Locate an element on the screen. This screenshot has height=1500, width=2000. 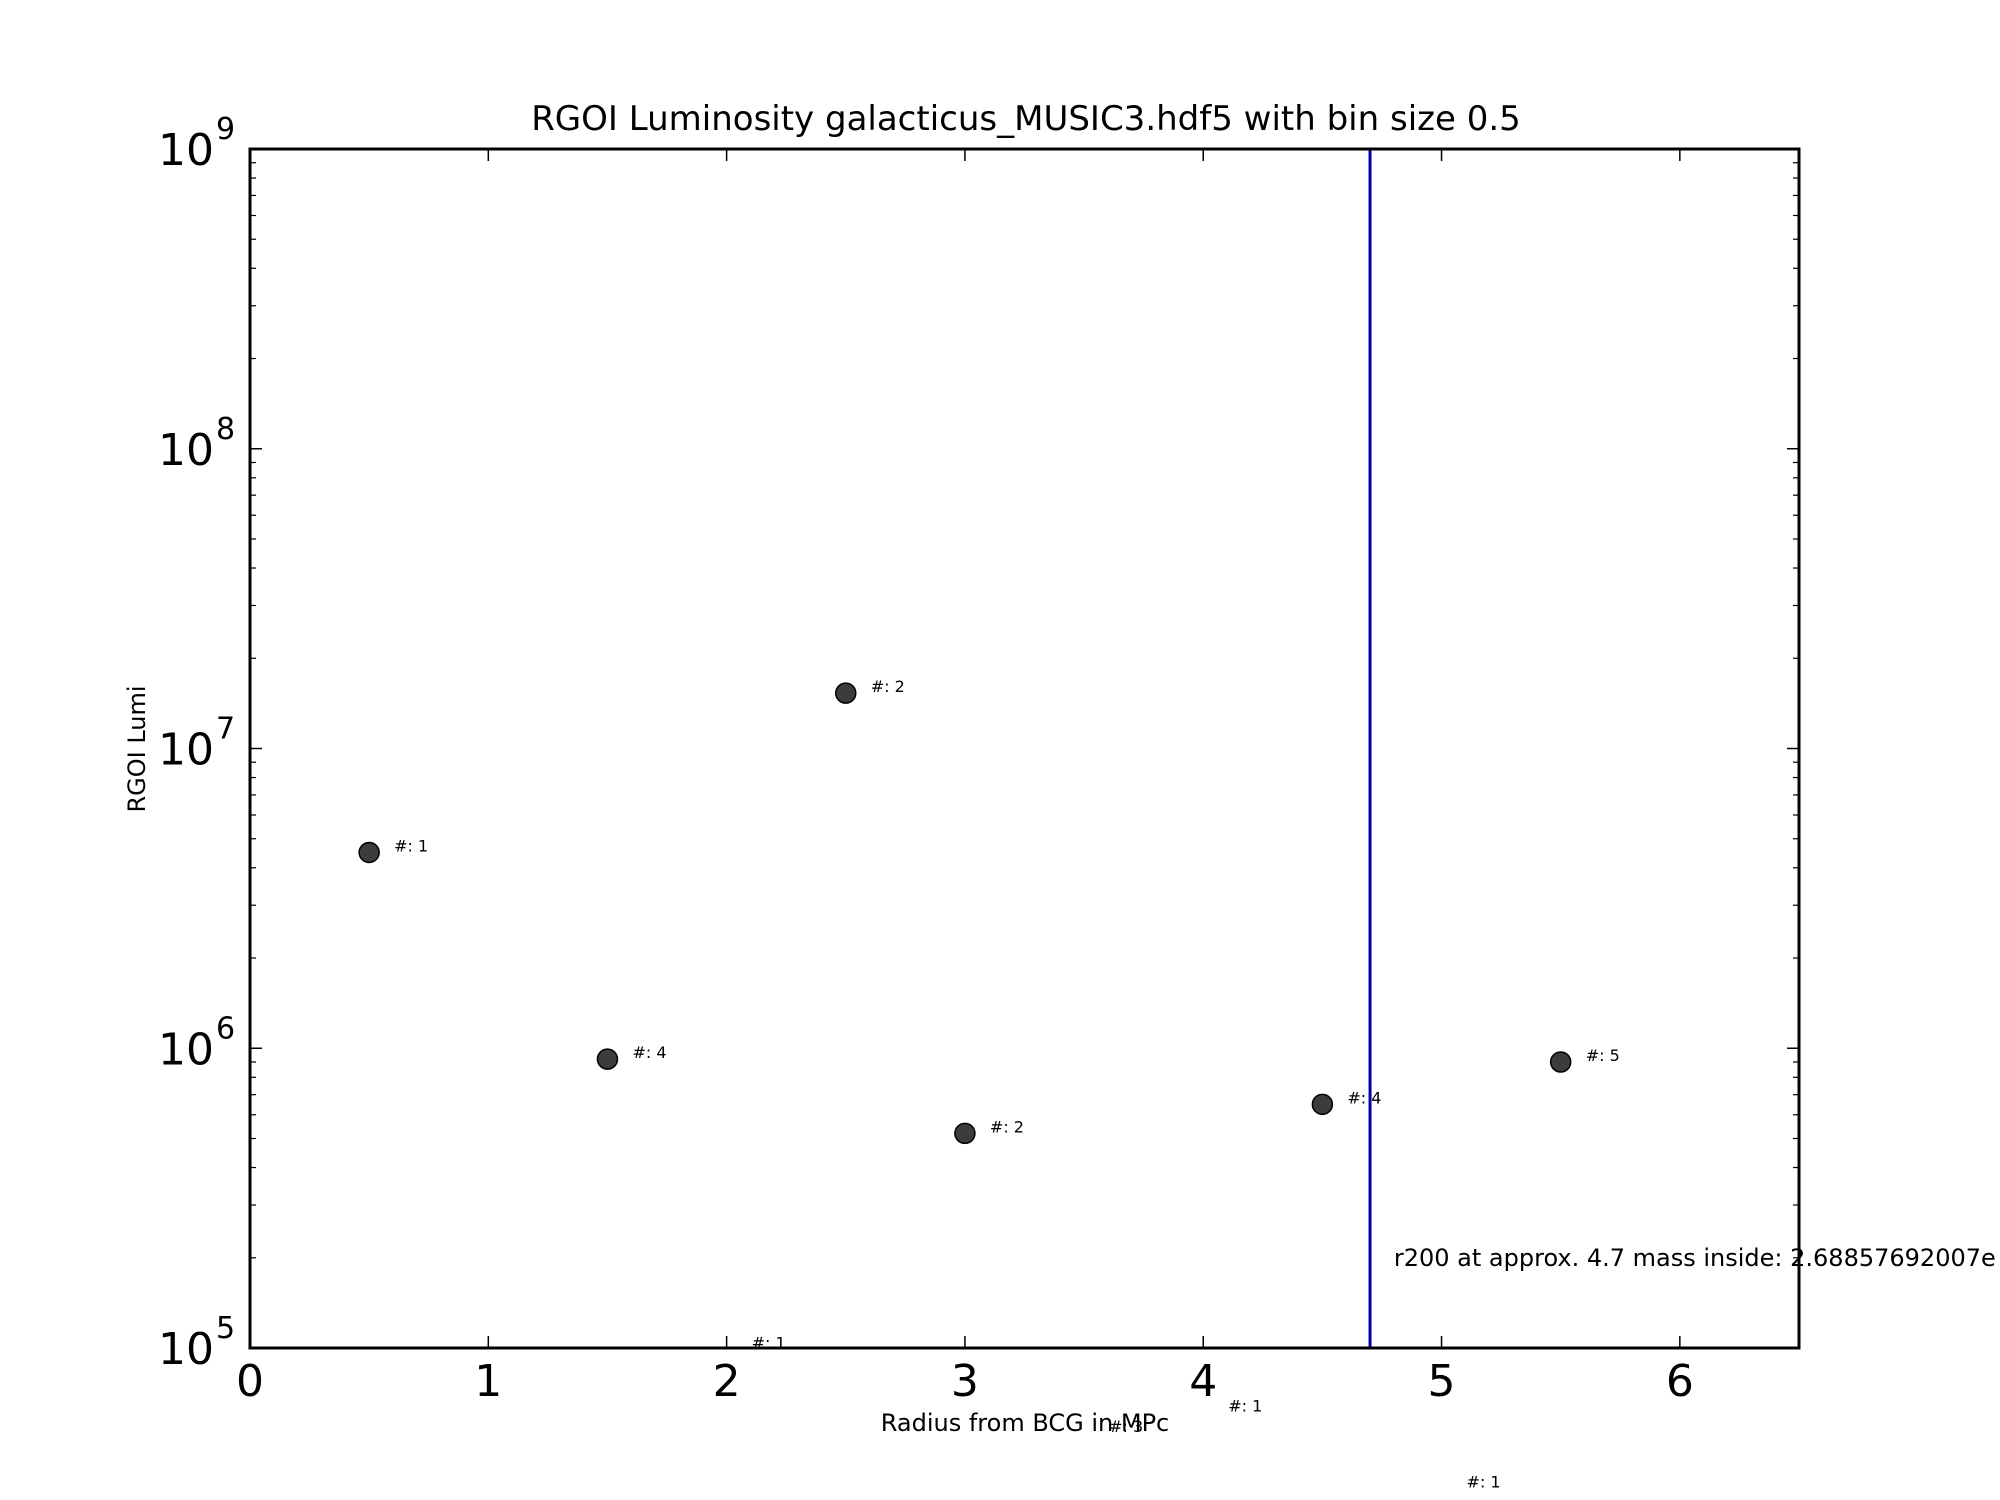
data-point-label-1: #: 4 is located at coordinates (649, 1052).